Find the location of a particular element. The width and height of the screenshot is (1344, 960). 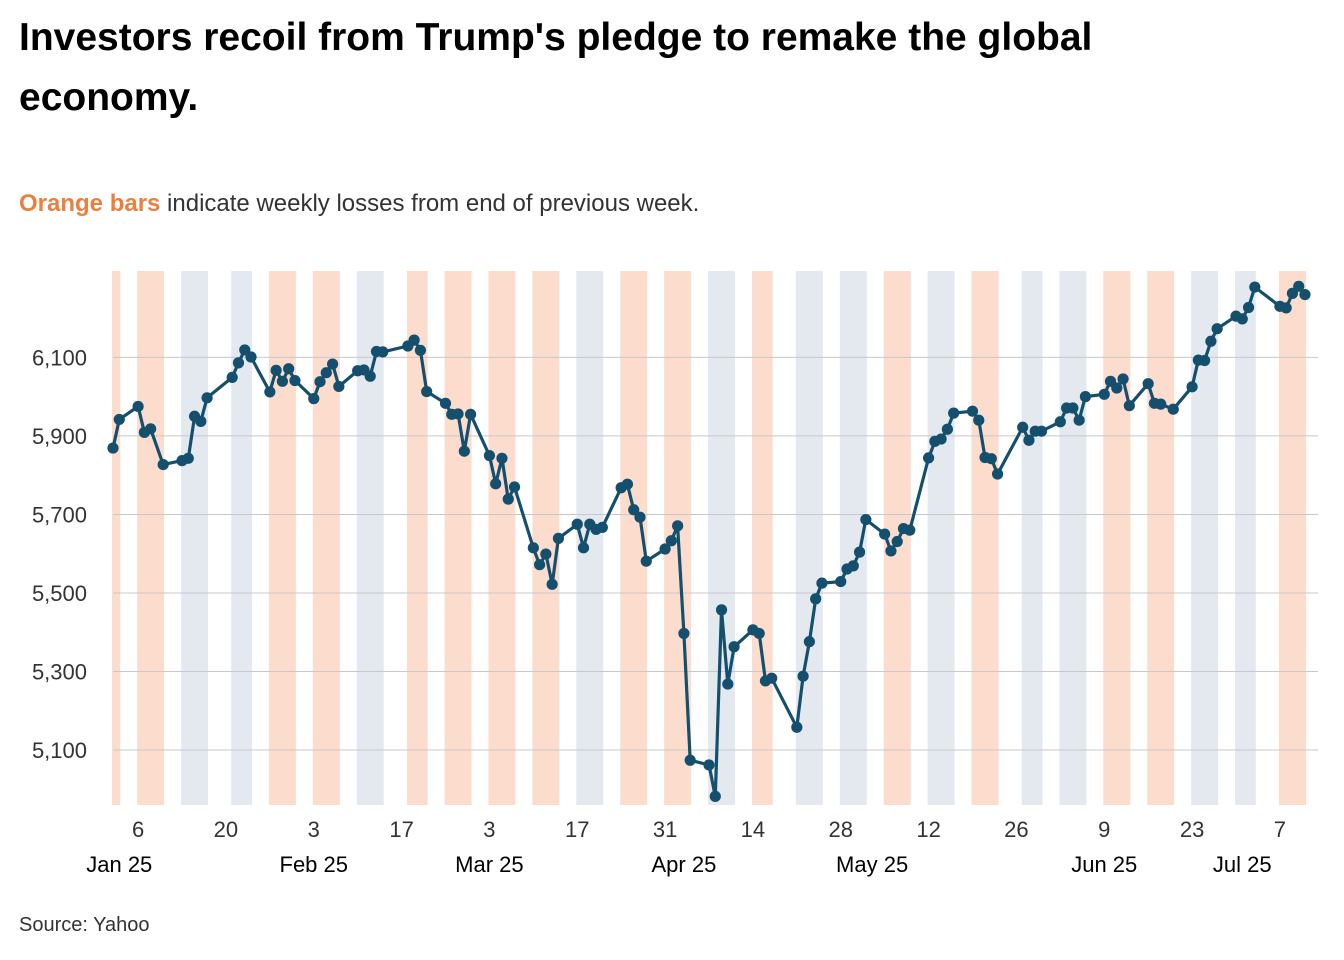

x-tick-label: 6 is located at coordinates (138, 829).